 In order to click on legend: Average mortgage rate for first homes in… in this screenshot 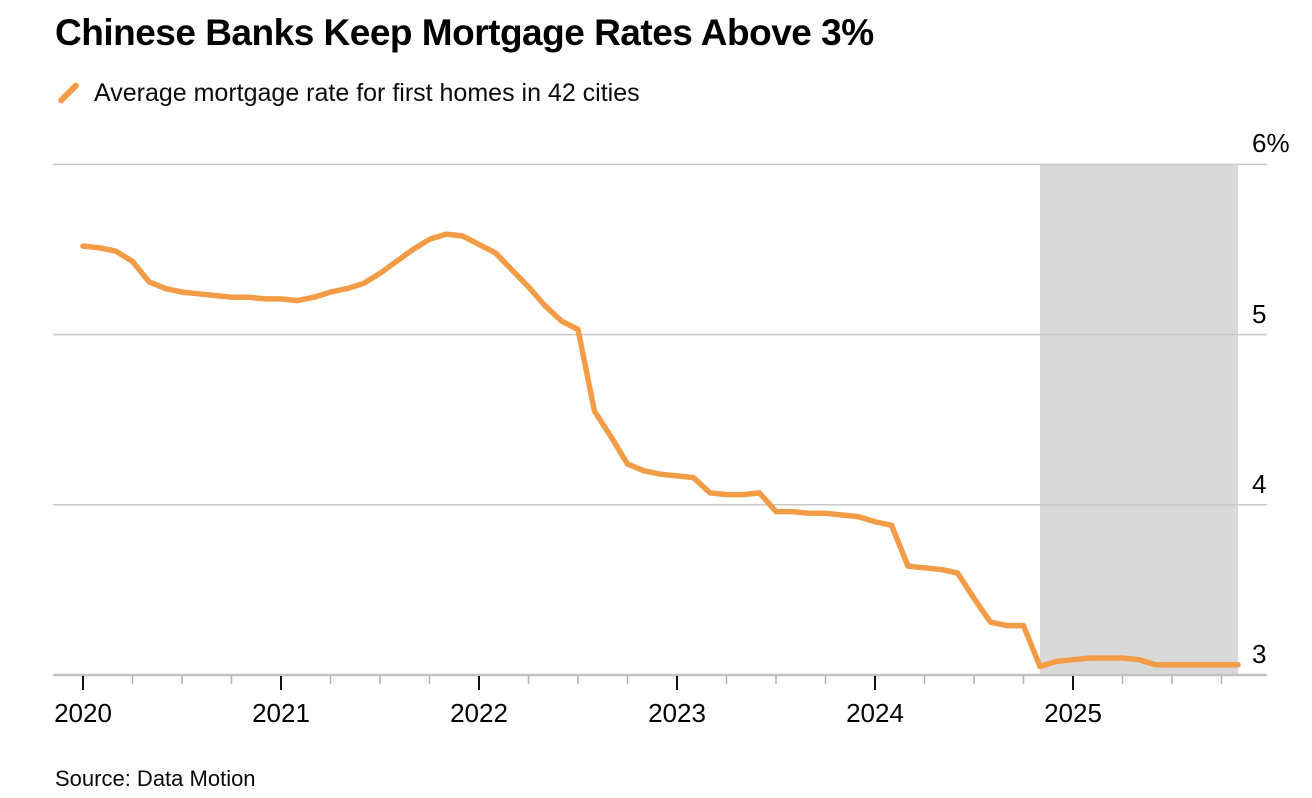, I will do `click(347, 93)`.